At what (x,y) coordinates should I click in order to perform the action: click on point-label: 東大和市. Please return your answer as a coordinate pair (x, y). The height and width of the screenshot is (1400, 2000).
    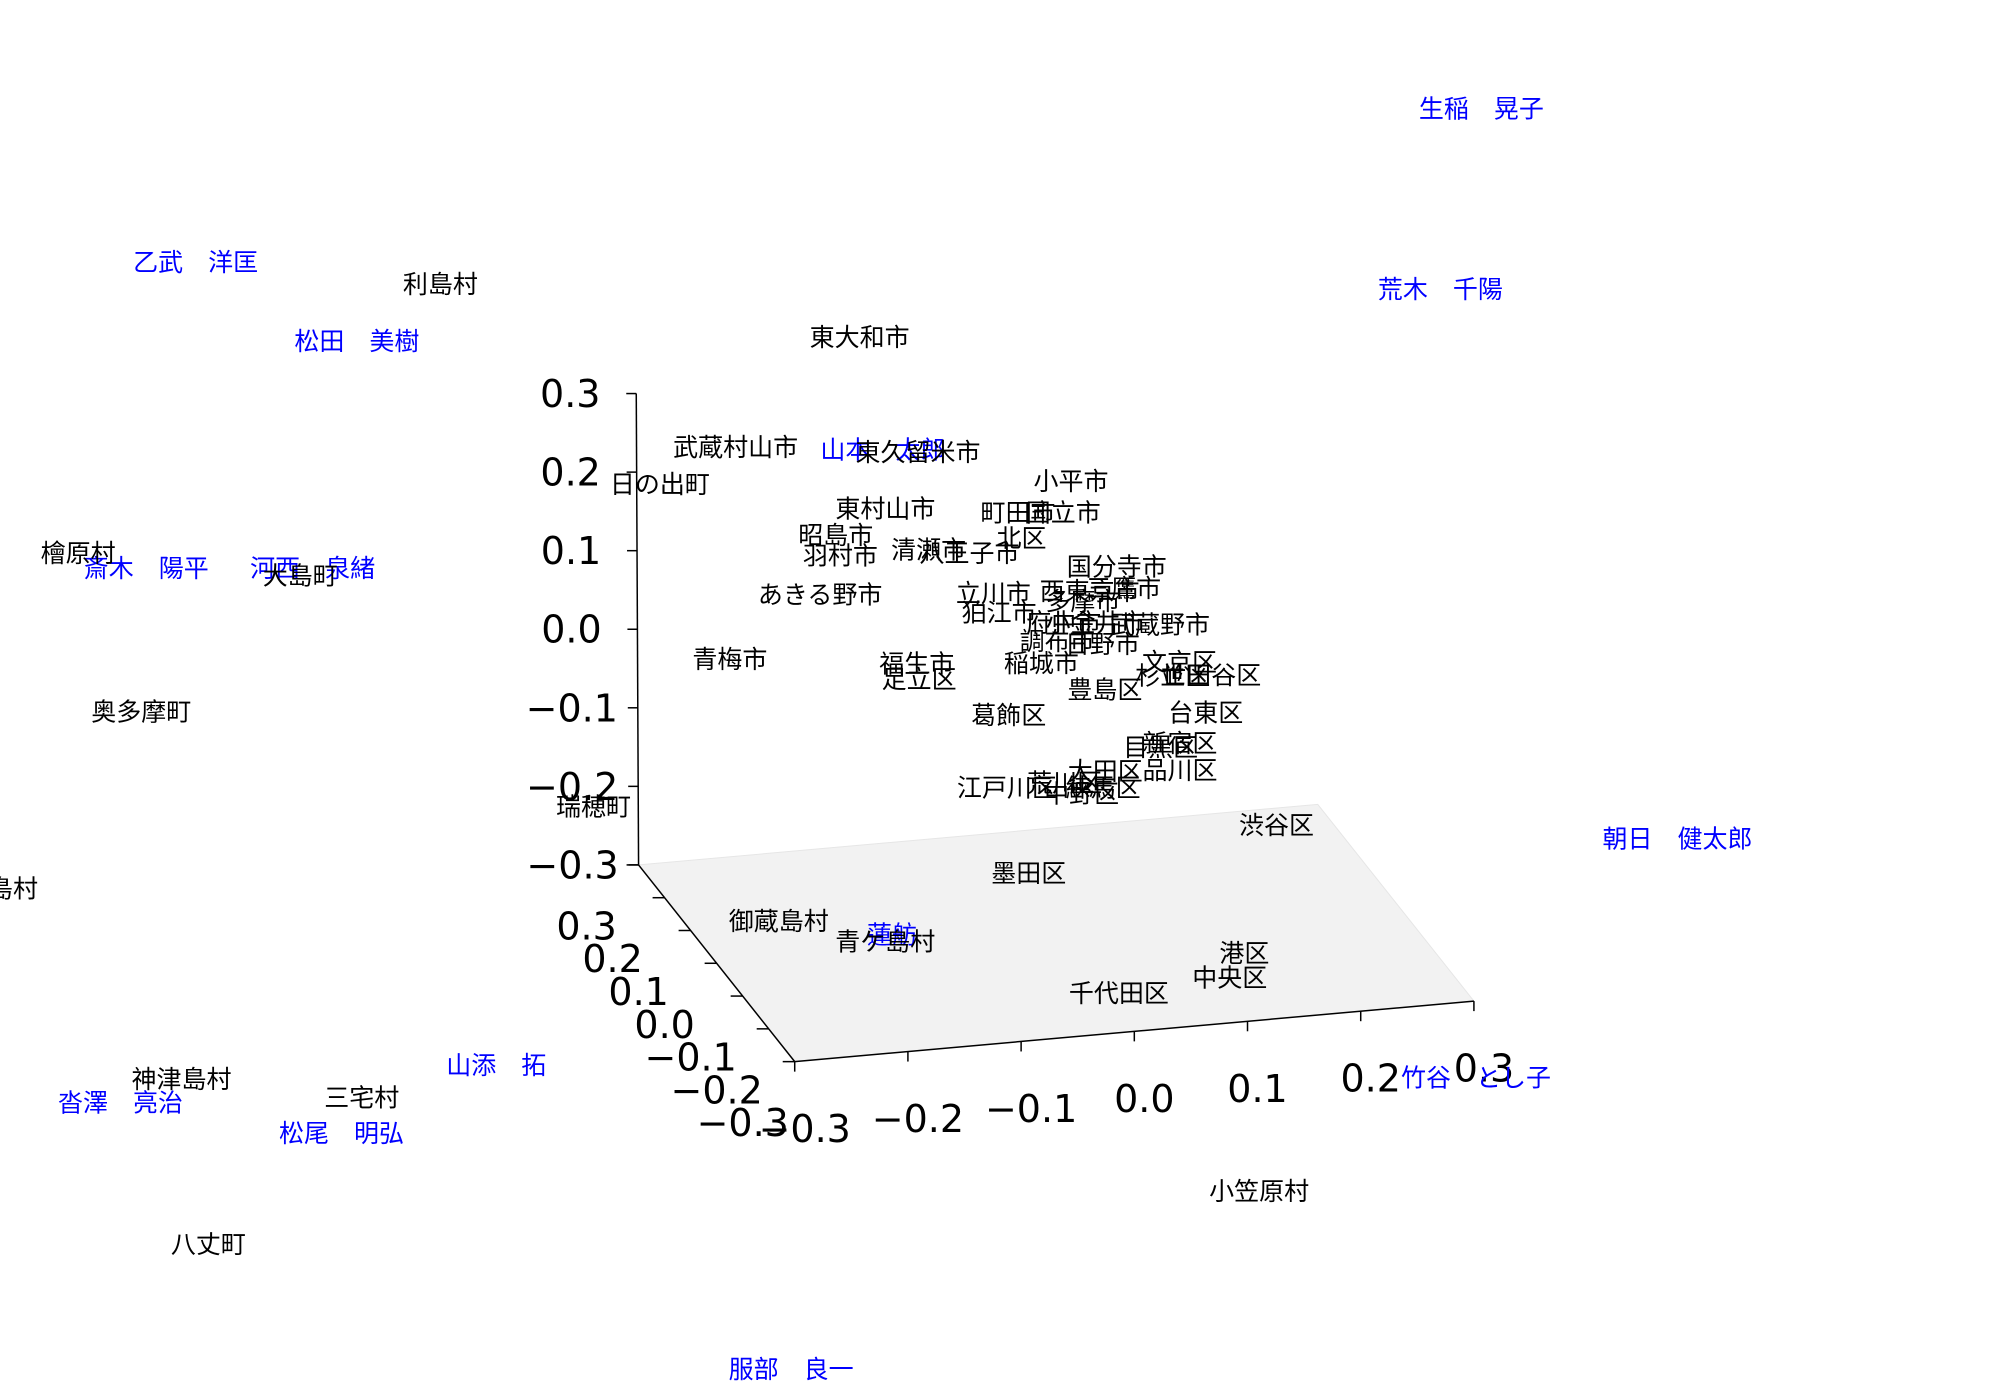
    Looking at the image, I should click on (860, 337).